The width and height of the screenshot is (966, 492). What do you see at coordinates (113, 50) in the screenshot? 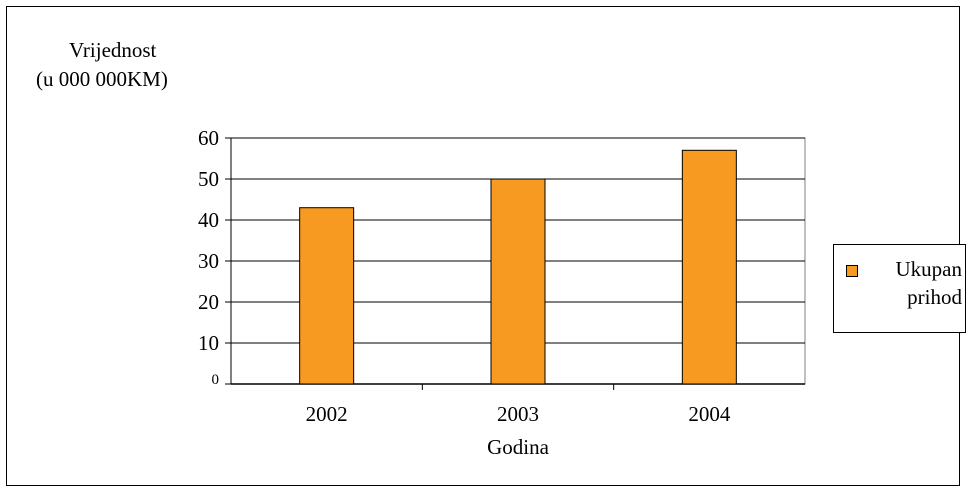
I see `y-axis-label-line1: Vrijednost` at bounding box center [113, 50].